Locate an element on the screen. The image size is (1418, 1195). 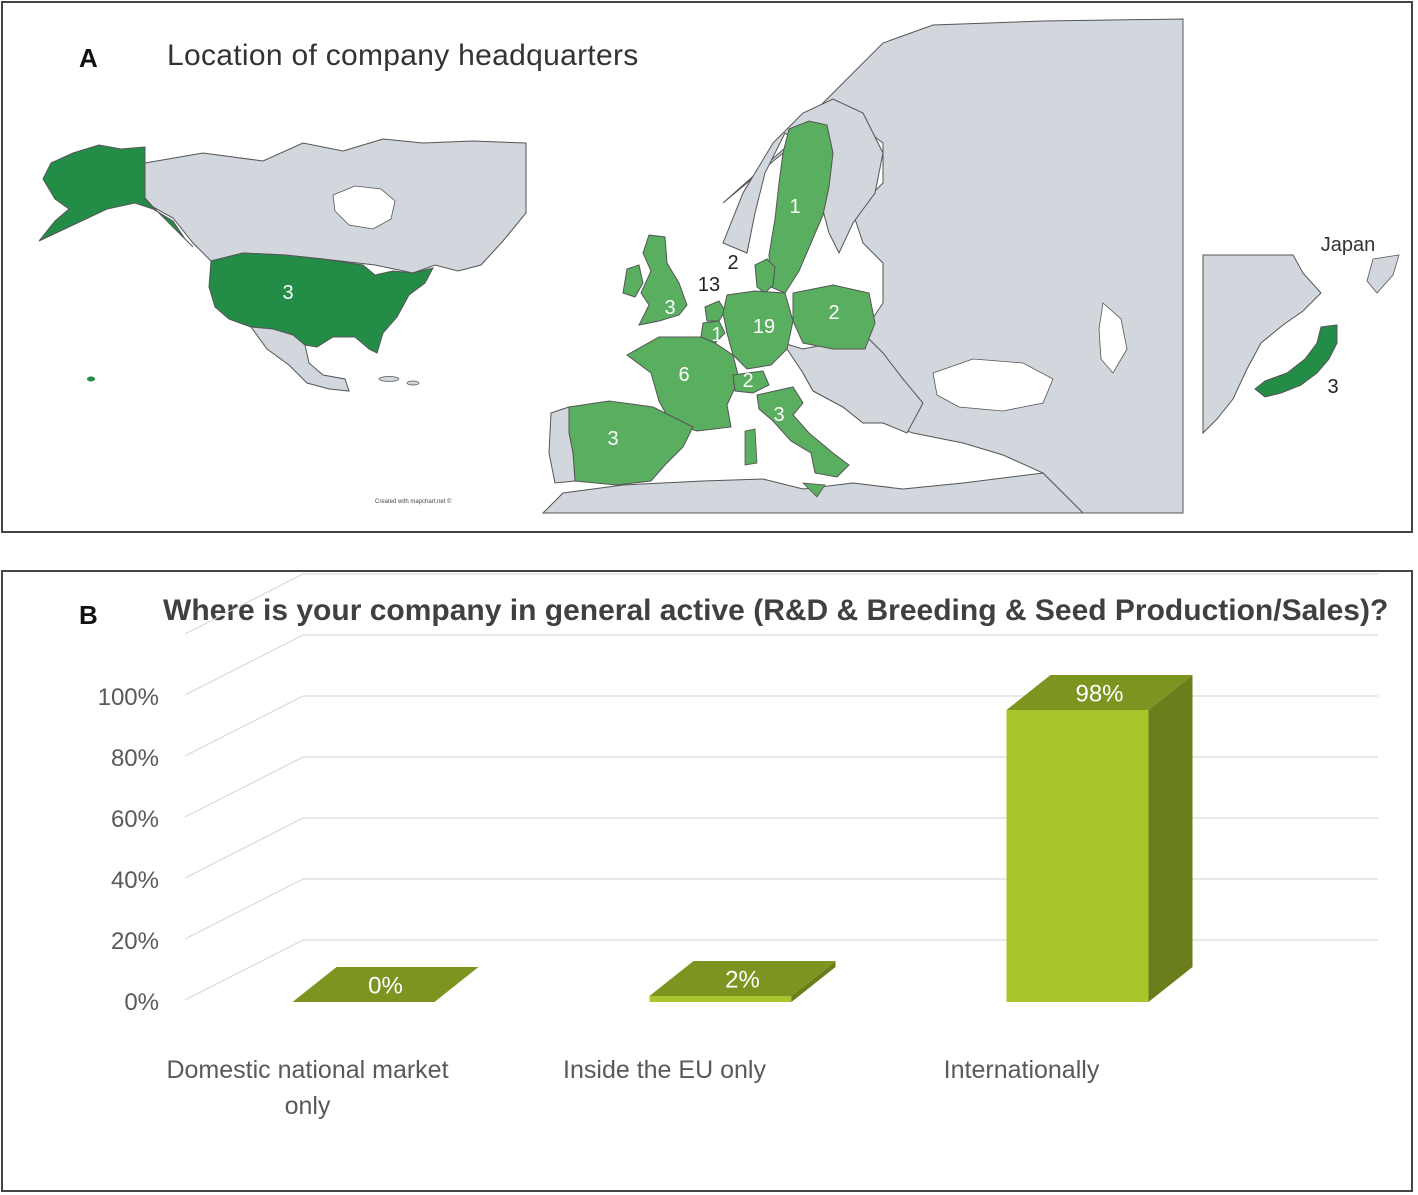
denmark-shape is located at coordinates (765, 276).